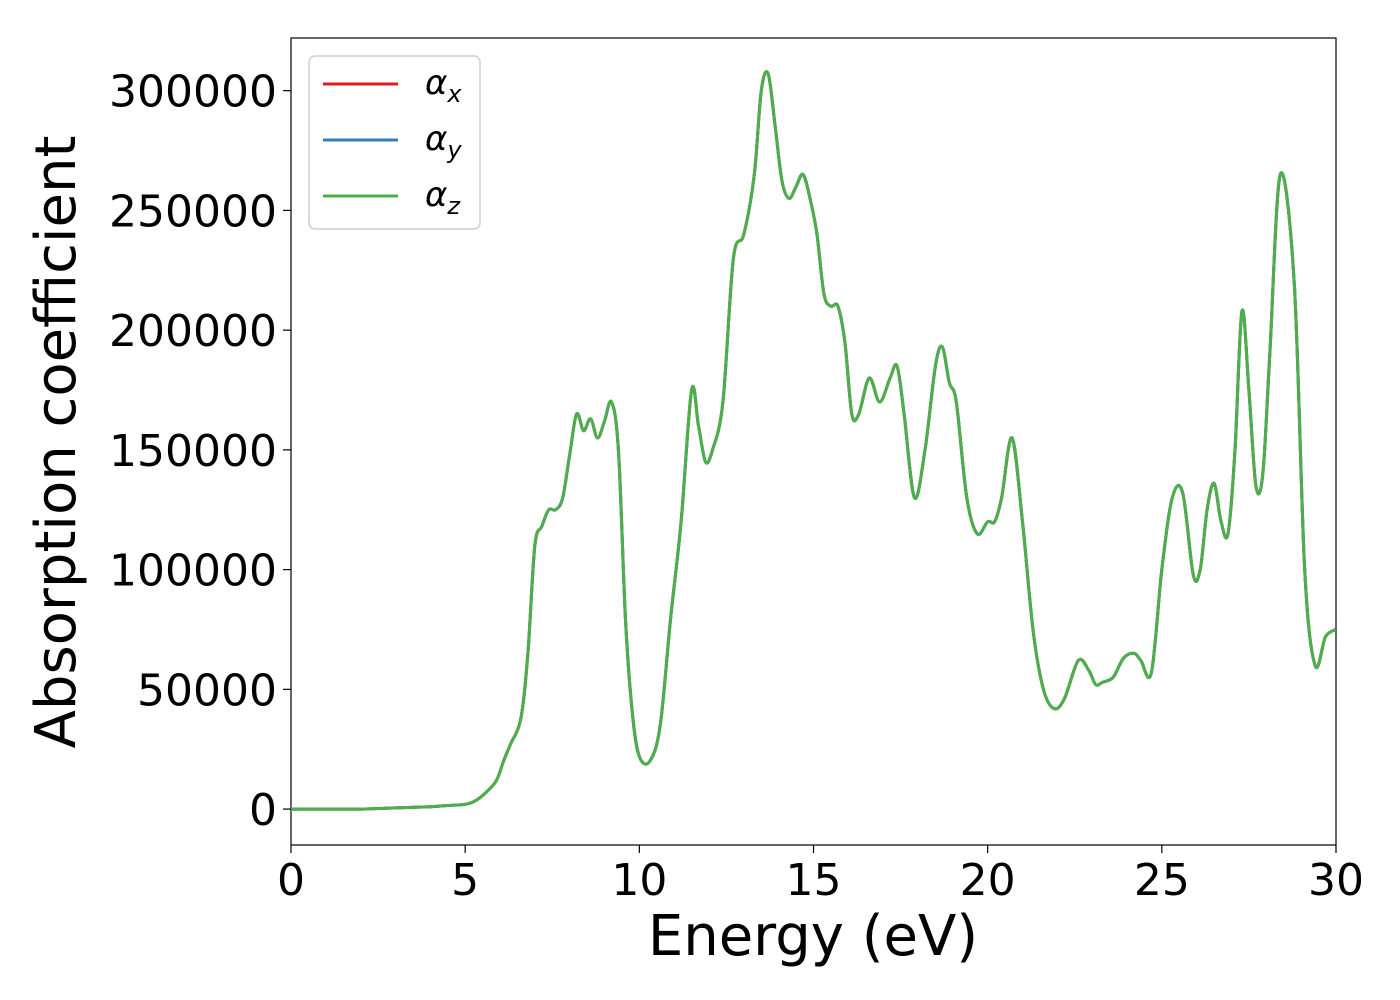  Describe the element at coordinates (193, 331) in the screenshot. I see `y-tick-label: 200000` at that location.